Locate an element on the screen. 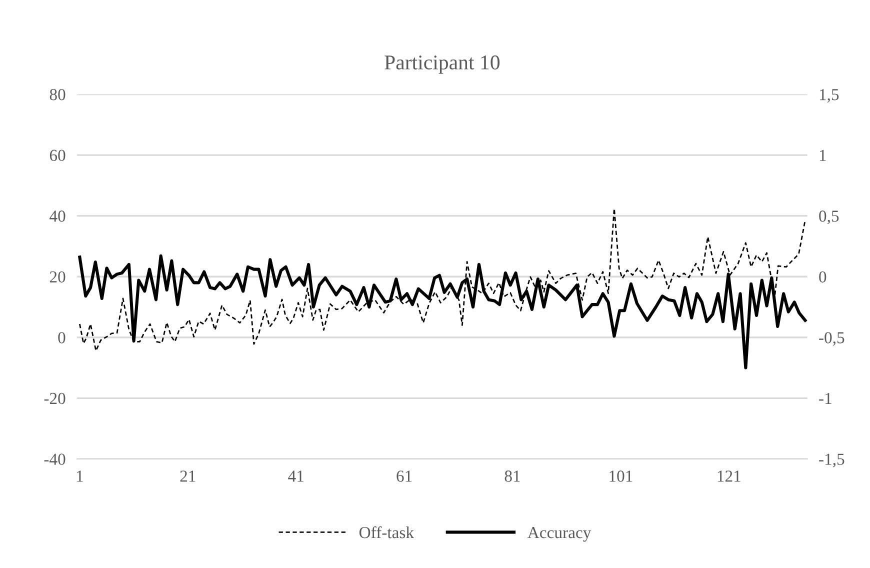  x-tick-label: 21 is located at coordinates (188, 476).